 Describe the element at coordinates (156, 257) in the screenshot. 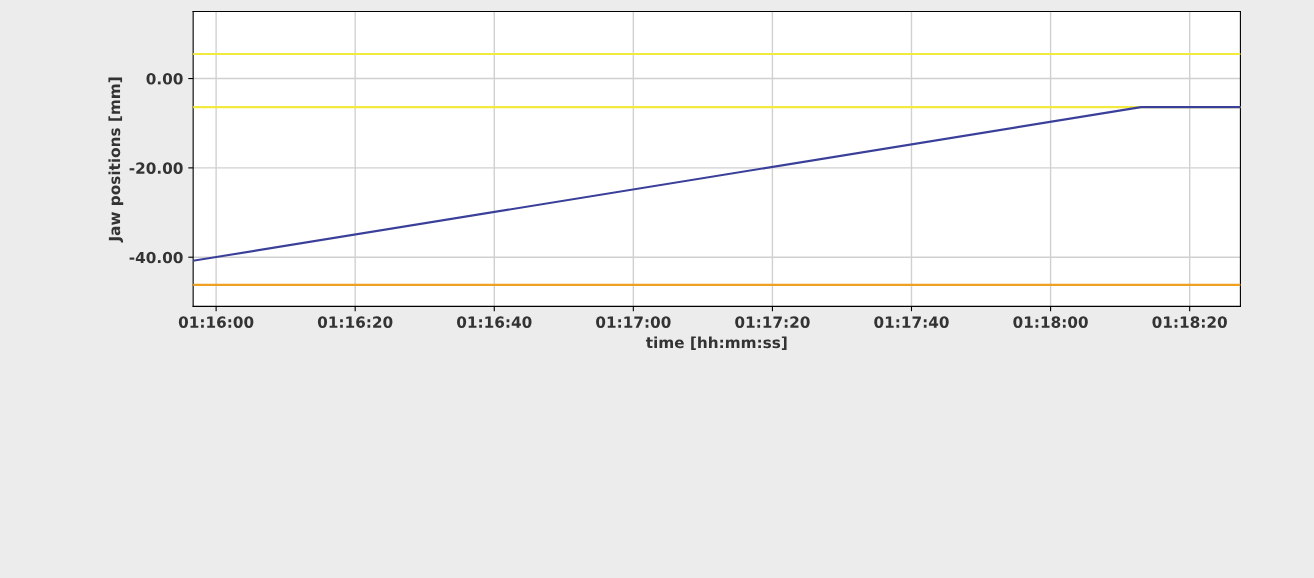

I see `y-tick-label: -40.00` at that location.